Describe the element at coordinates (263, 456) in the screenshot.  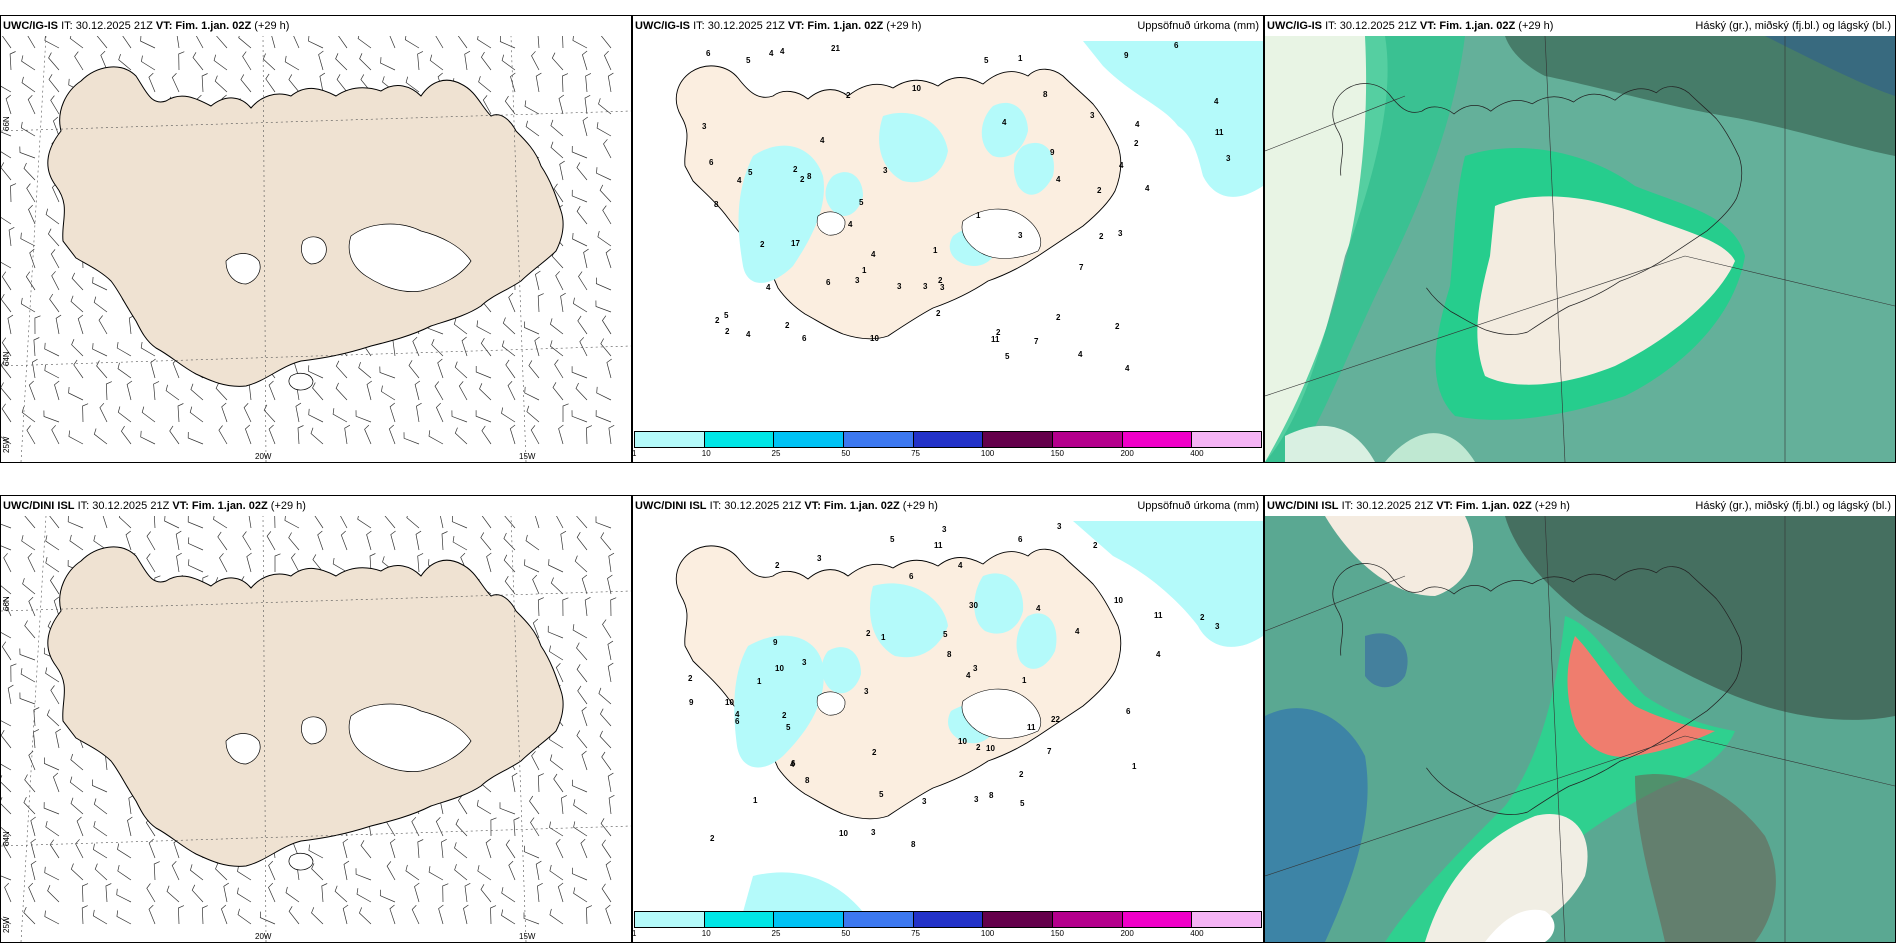
I see `lon-label: 20W` at that location.